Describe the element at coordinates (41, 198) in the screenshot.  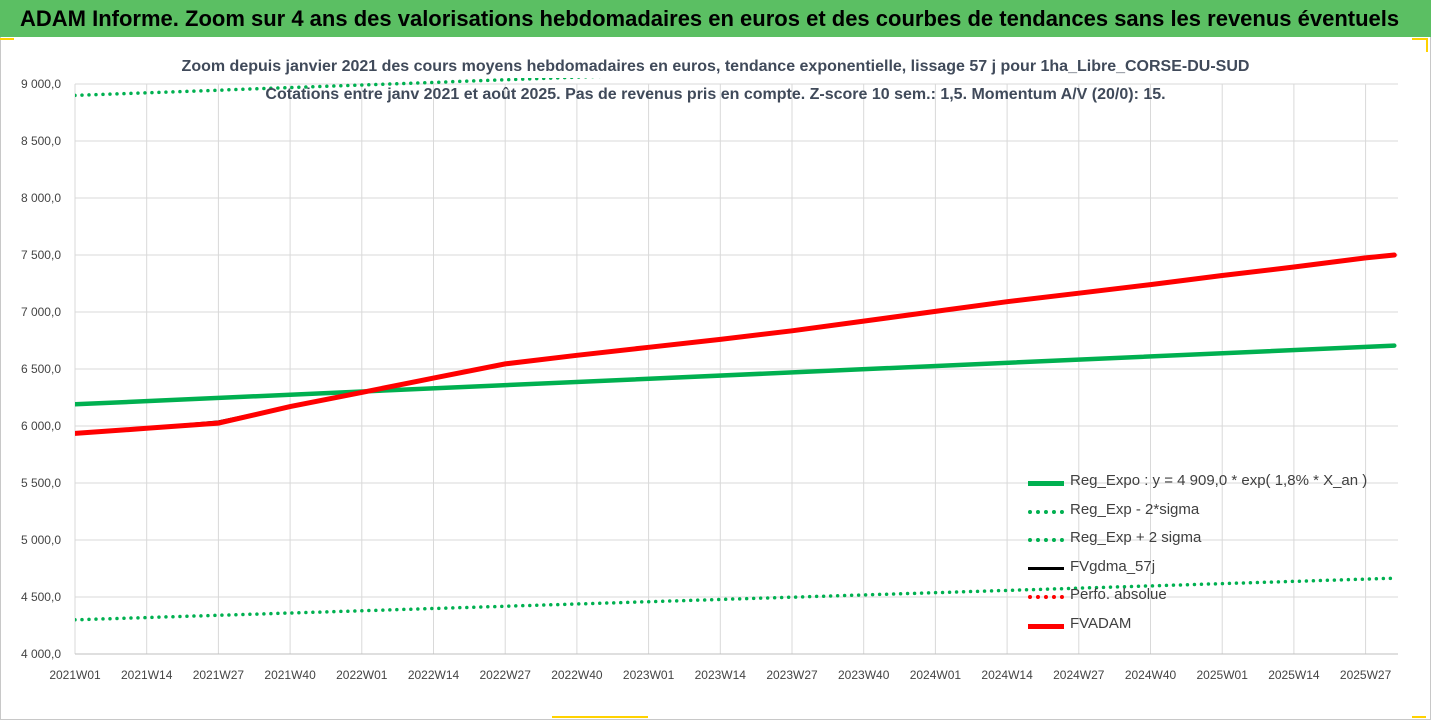
I see `y-tick-label: 8 000,0` at that location.